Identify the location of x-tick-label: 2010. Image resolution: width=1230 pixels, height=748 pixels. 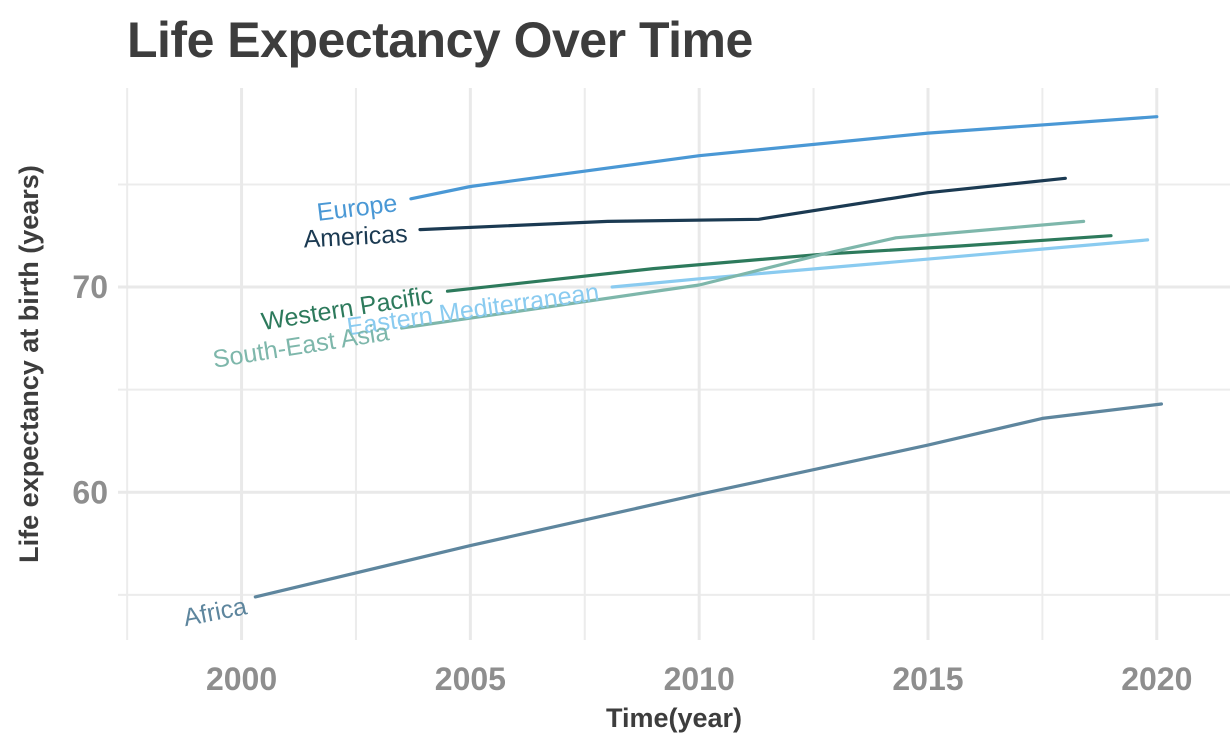
(699, 679).